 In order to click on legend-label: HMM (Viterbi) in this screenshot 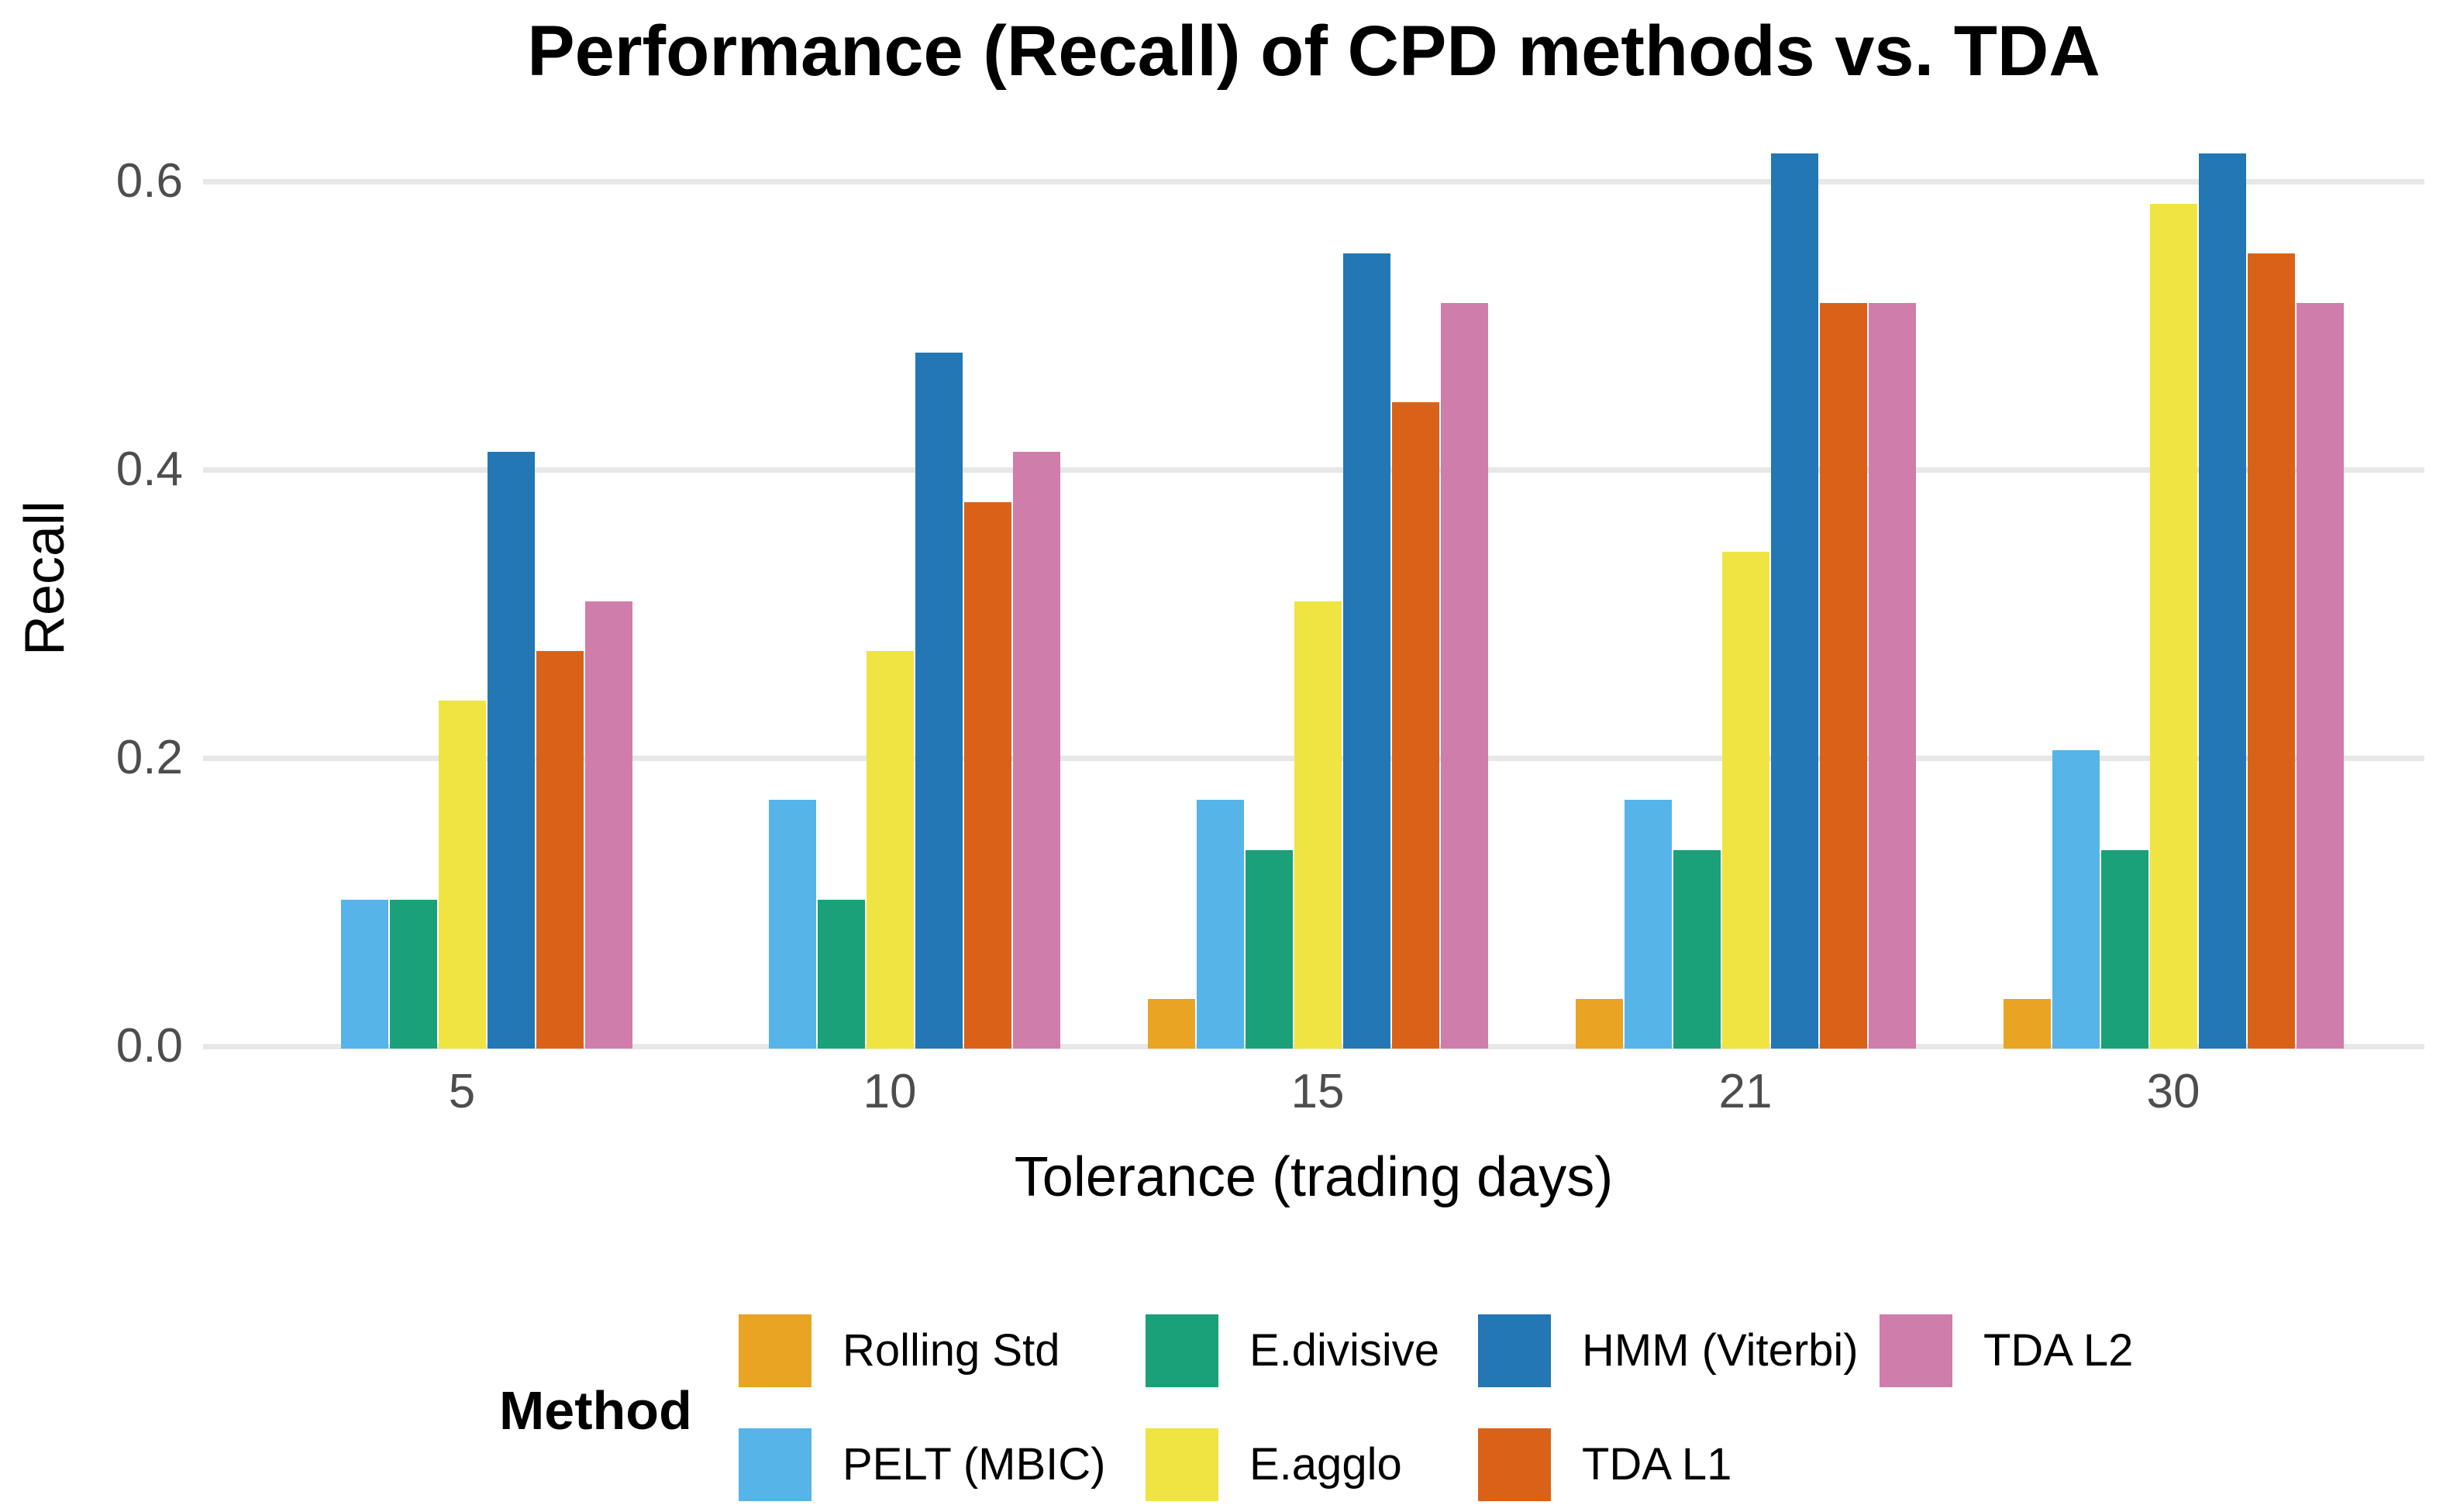, I will do `click(1721, 1350)`.